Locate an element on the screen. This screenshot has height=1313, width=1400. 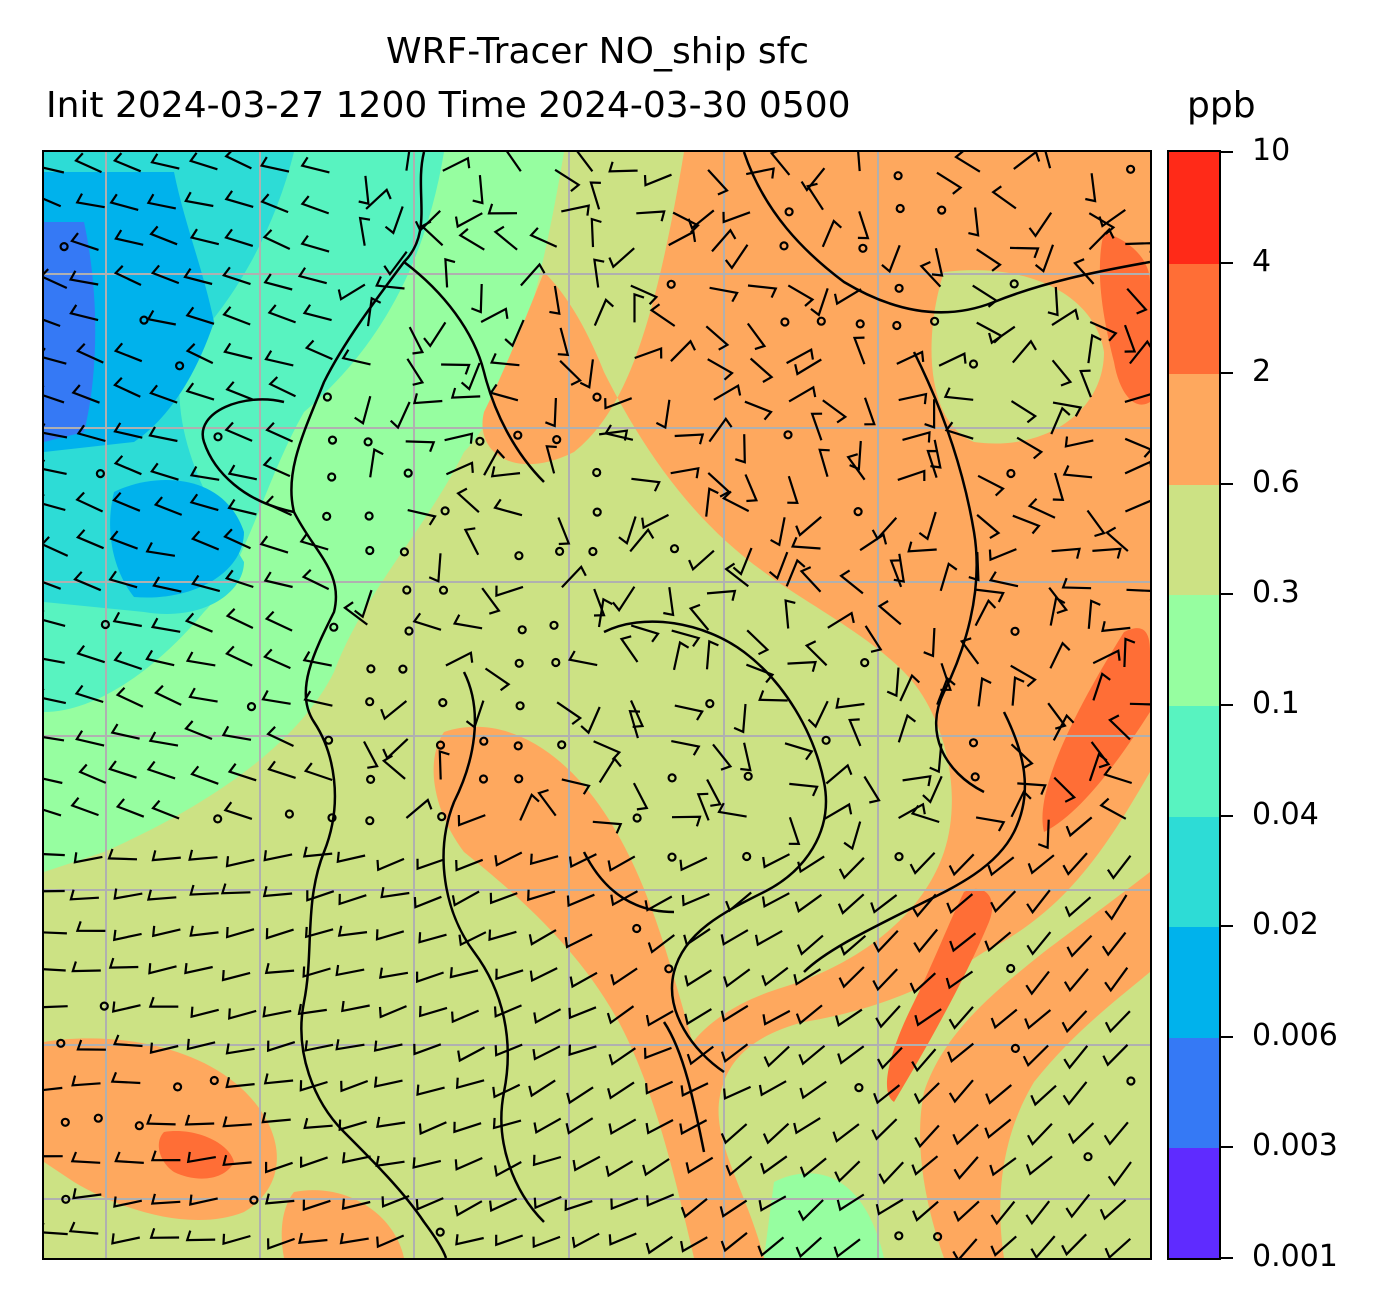
fill-0.3-0.6-se is located at coordinates (1075, 1115).